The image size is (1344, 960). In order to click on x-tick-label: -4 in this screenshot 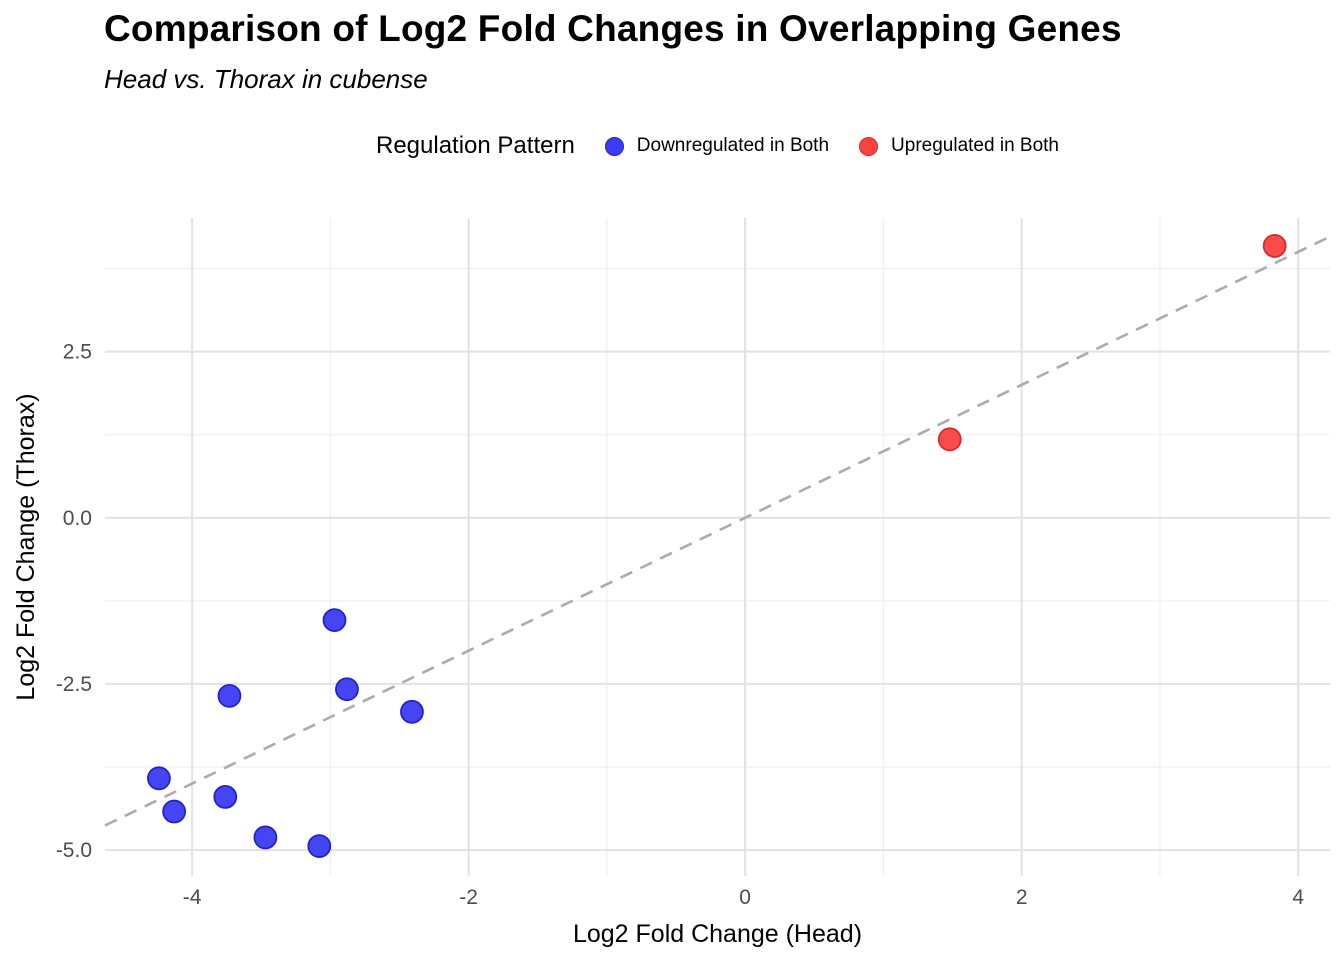, I will do `click(192, 897)`.